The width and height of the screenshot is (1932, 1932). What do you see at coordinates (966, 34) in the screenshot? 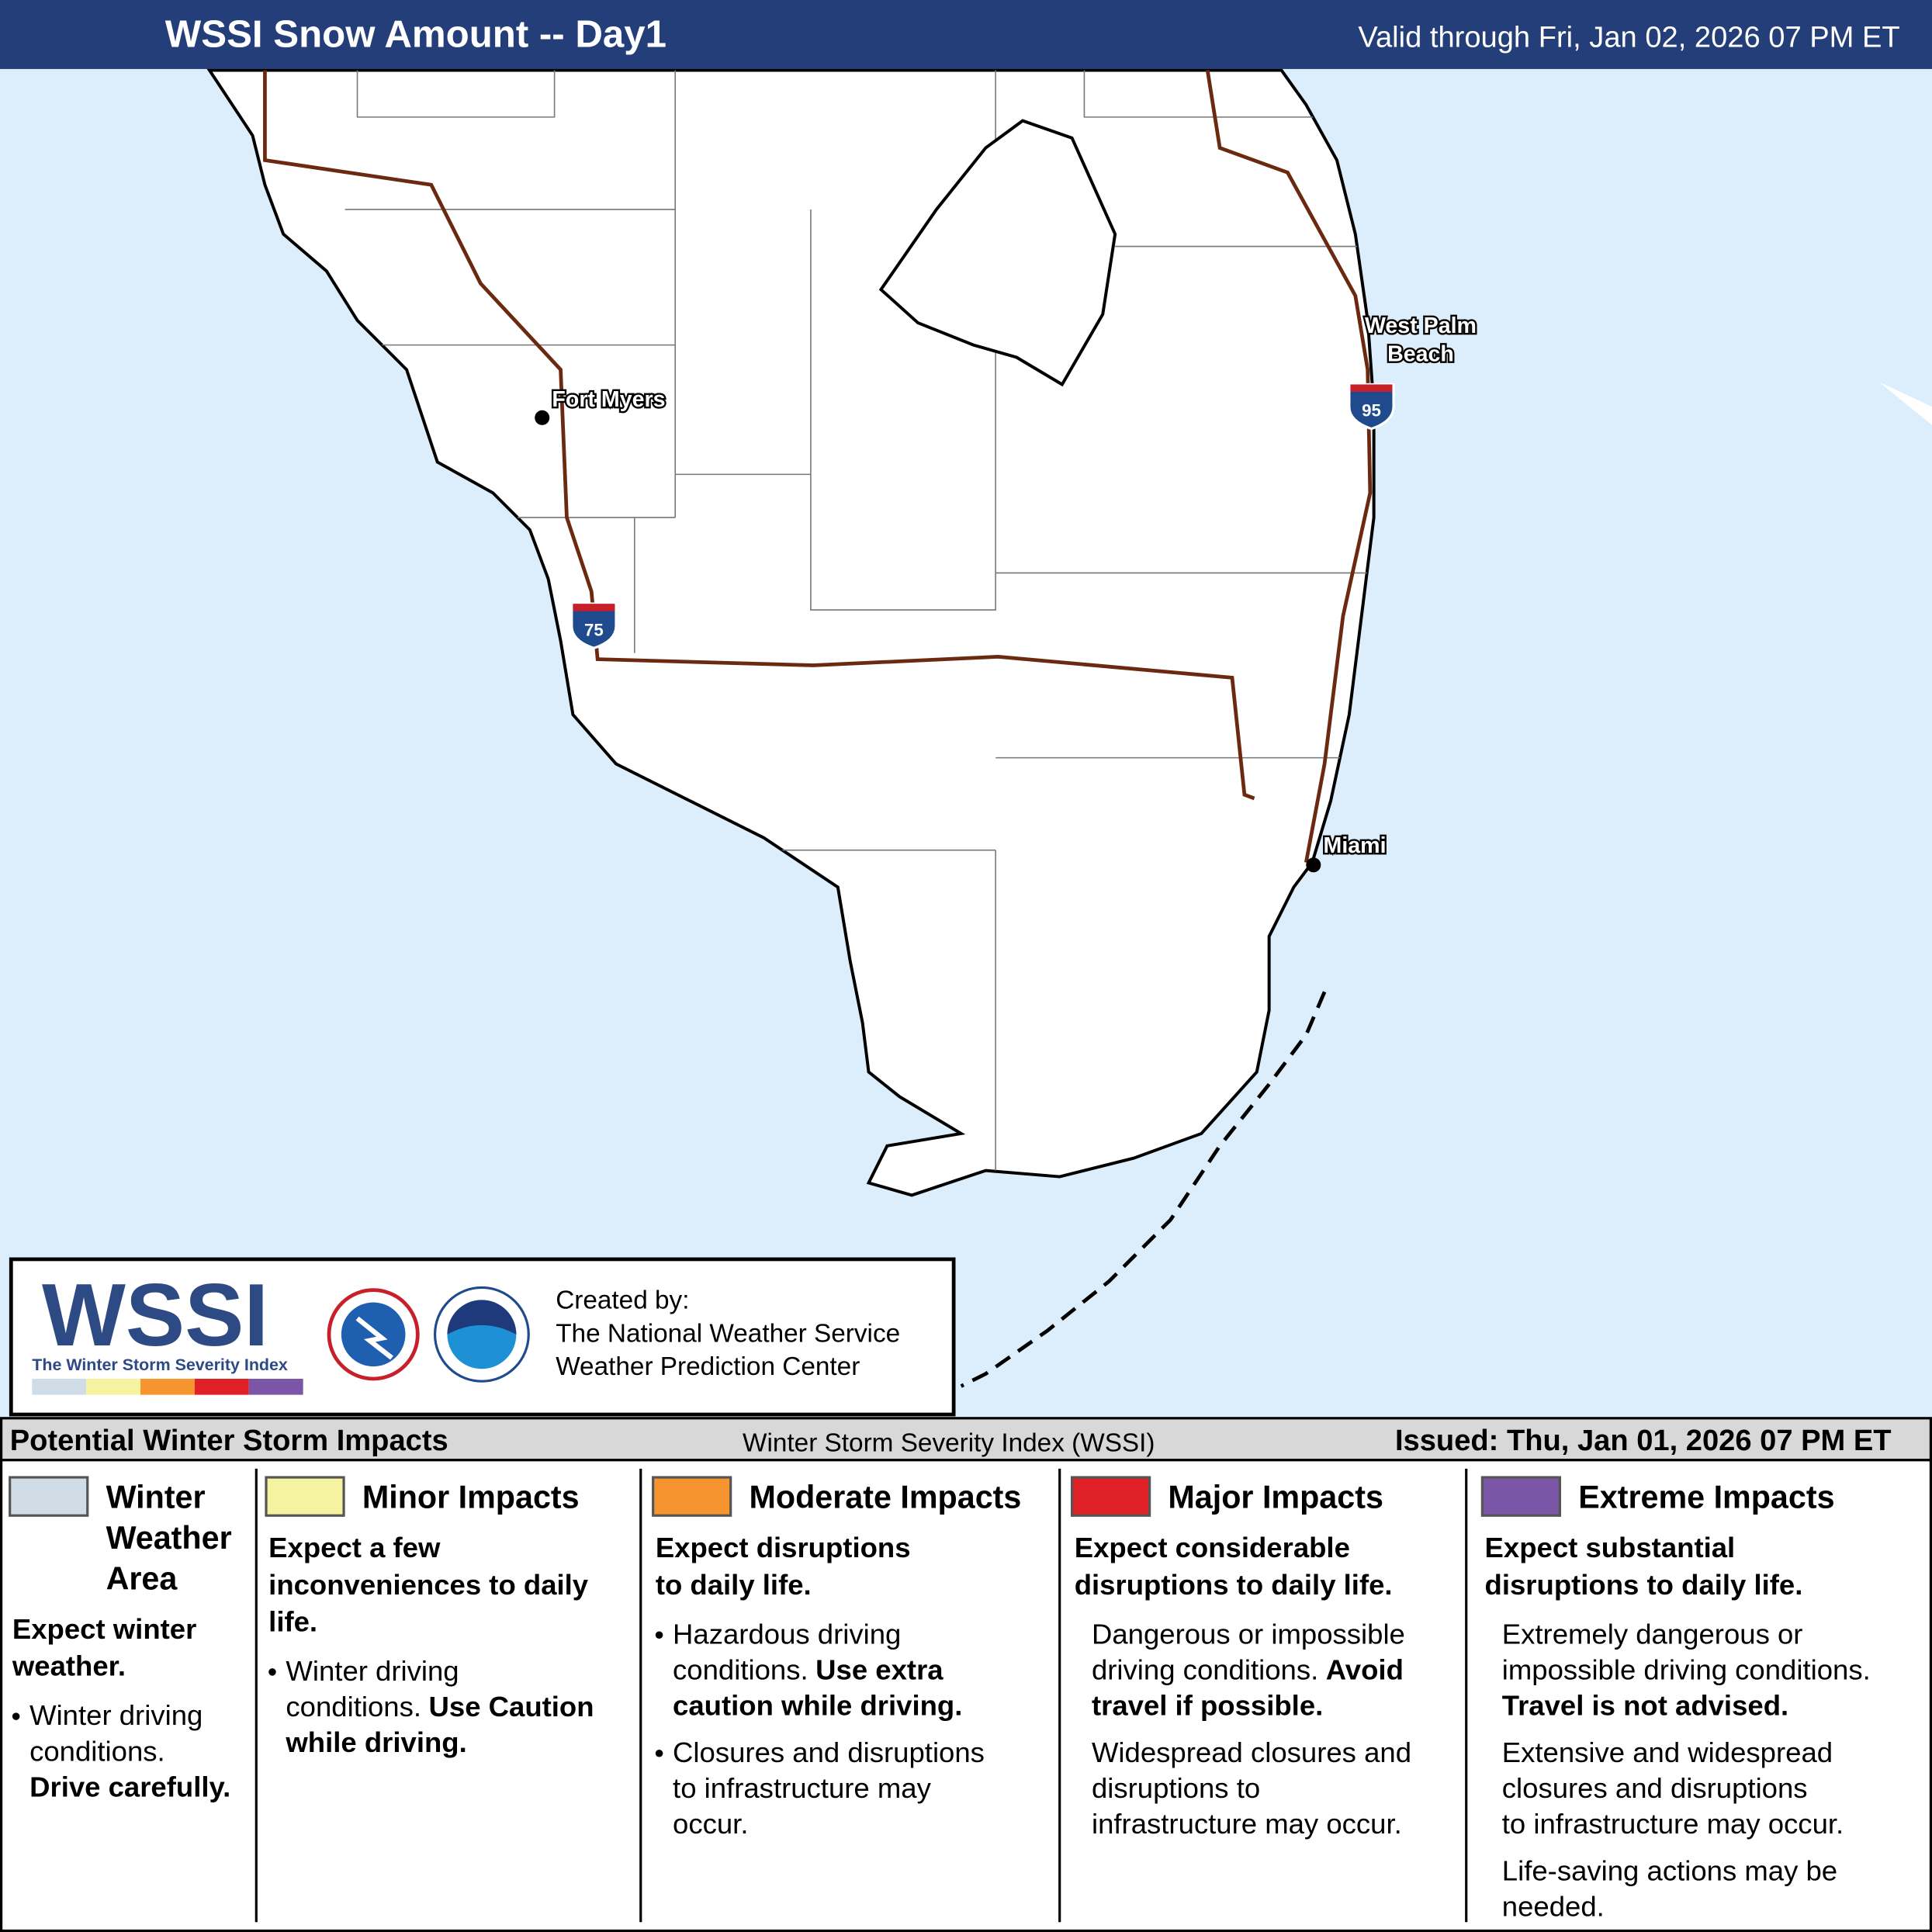
I see `header-bar` at bounding box center [966, 34].